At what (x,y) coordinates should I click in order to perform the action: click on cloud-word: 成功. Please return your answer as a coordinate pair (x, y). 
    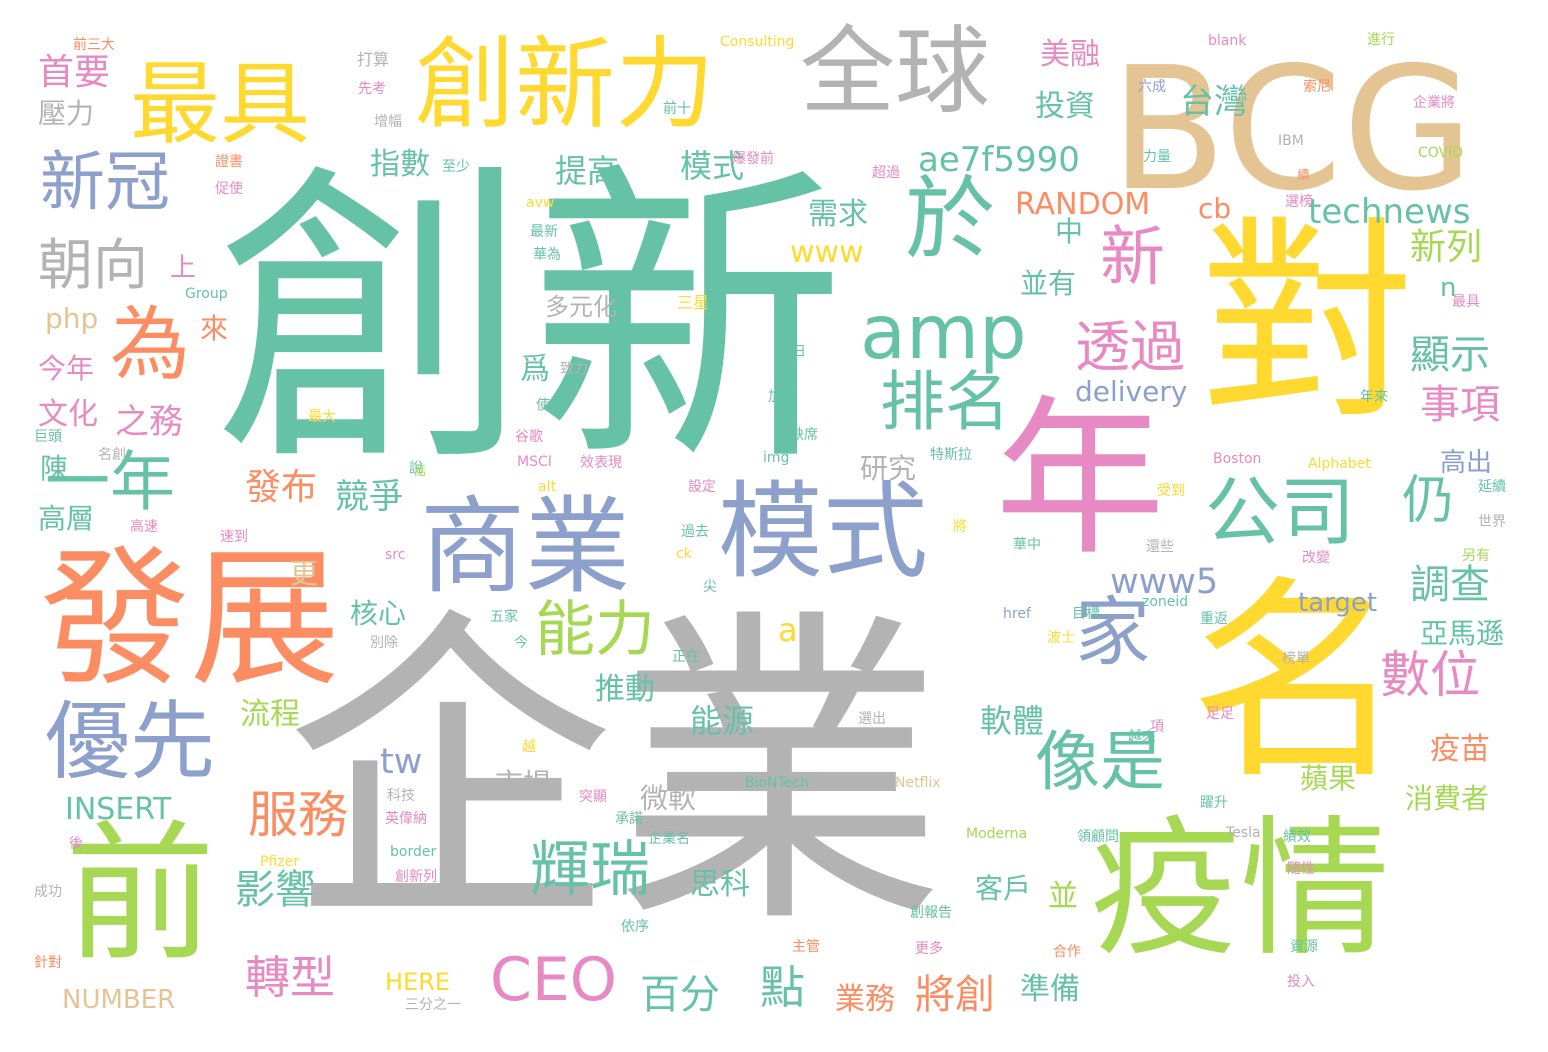
    Looking at the image, I should click on (48, 892).